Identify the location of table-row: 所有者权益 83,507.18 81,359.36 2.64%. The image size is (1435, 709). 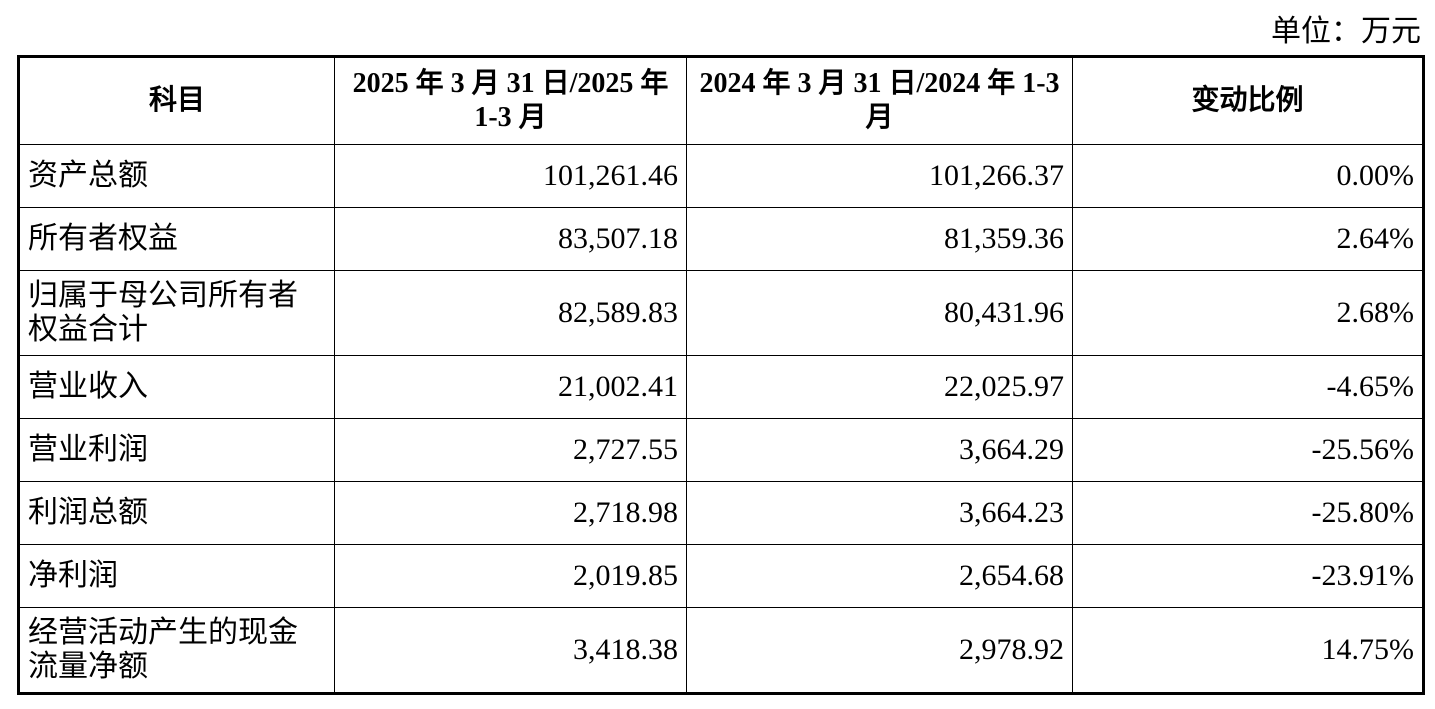
(721, 239).